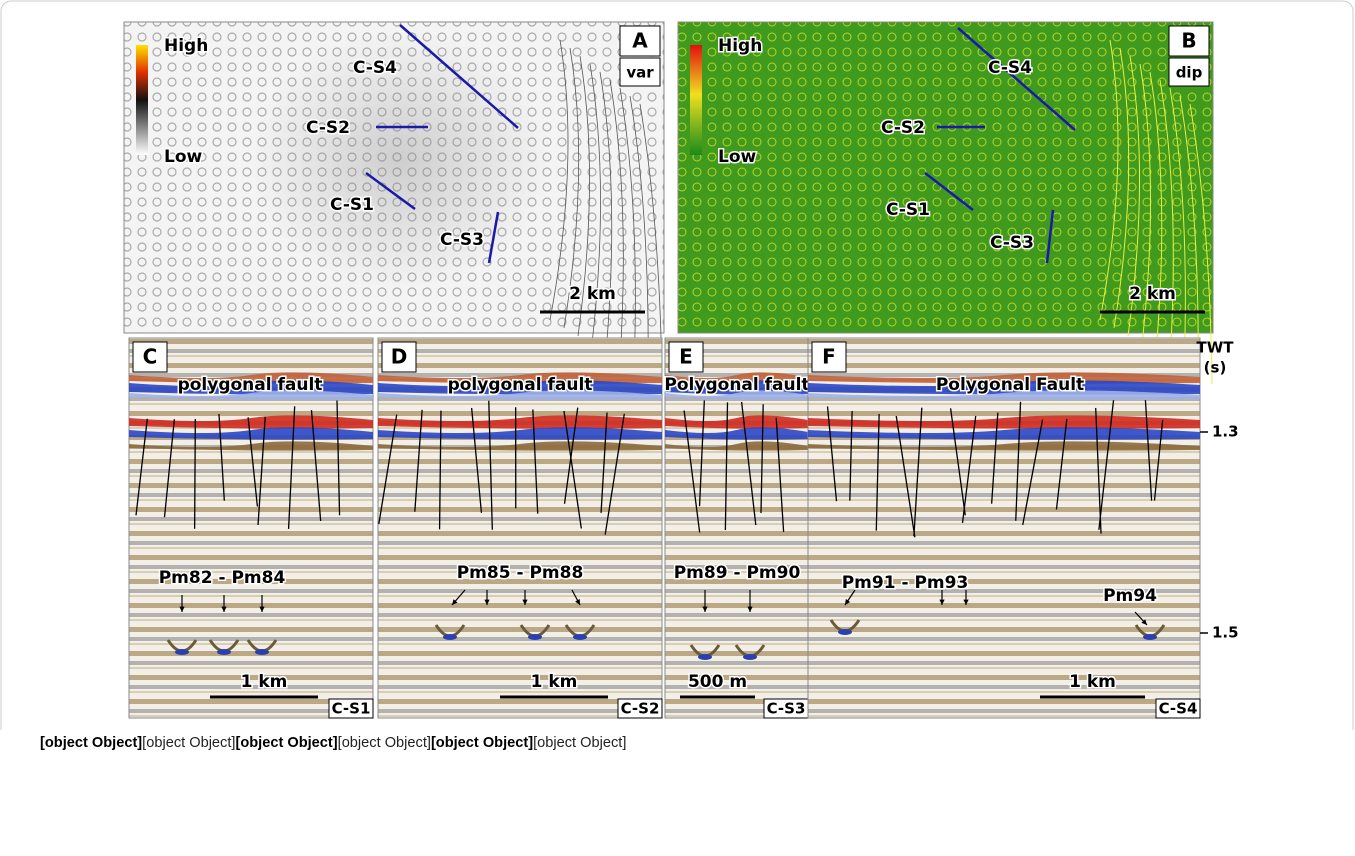 The height and width of the screenshot is (856, 1355). What do you see at coordinates (264, 682) in the screenshot?
I see `scale-label: 1 km` at bounding box center [264, 682].